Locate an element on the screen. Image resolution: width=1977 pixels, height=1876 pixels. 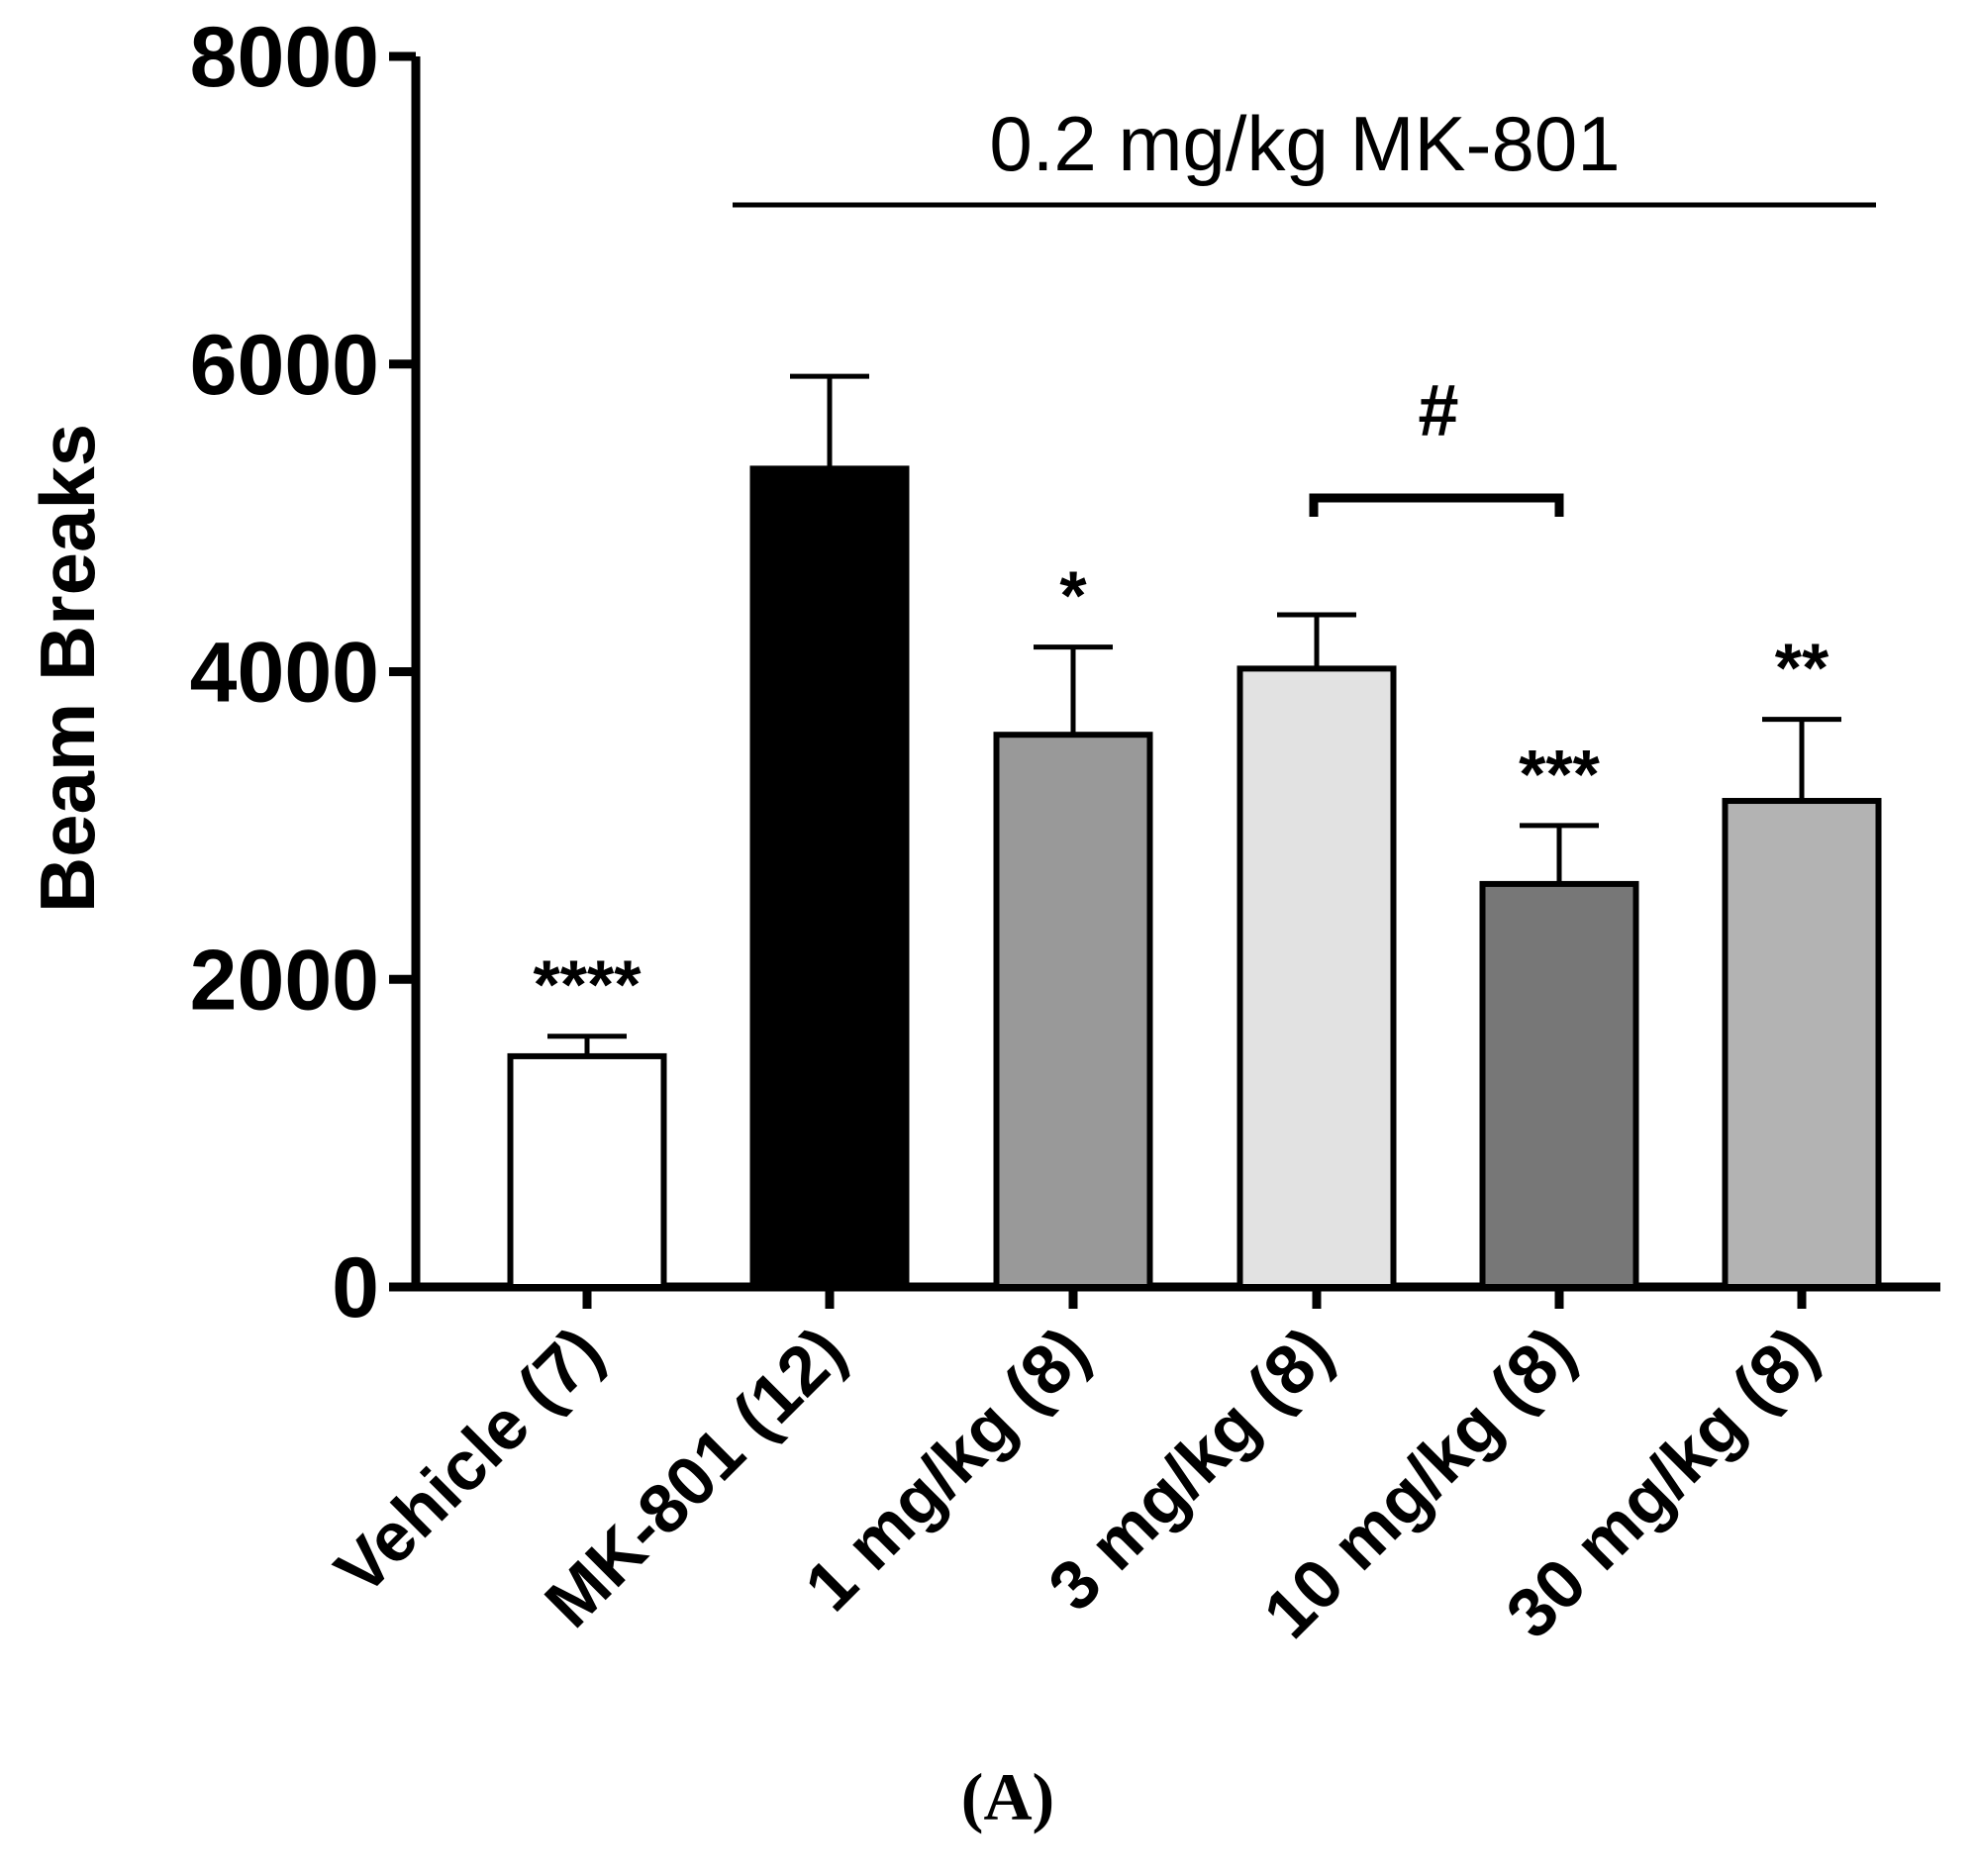
y-axis-label: Beam Breaks is located at coordinates (67, 668).